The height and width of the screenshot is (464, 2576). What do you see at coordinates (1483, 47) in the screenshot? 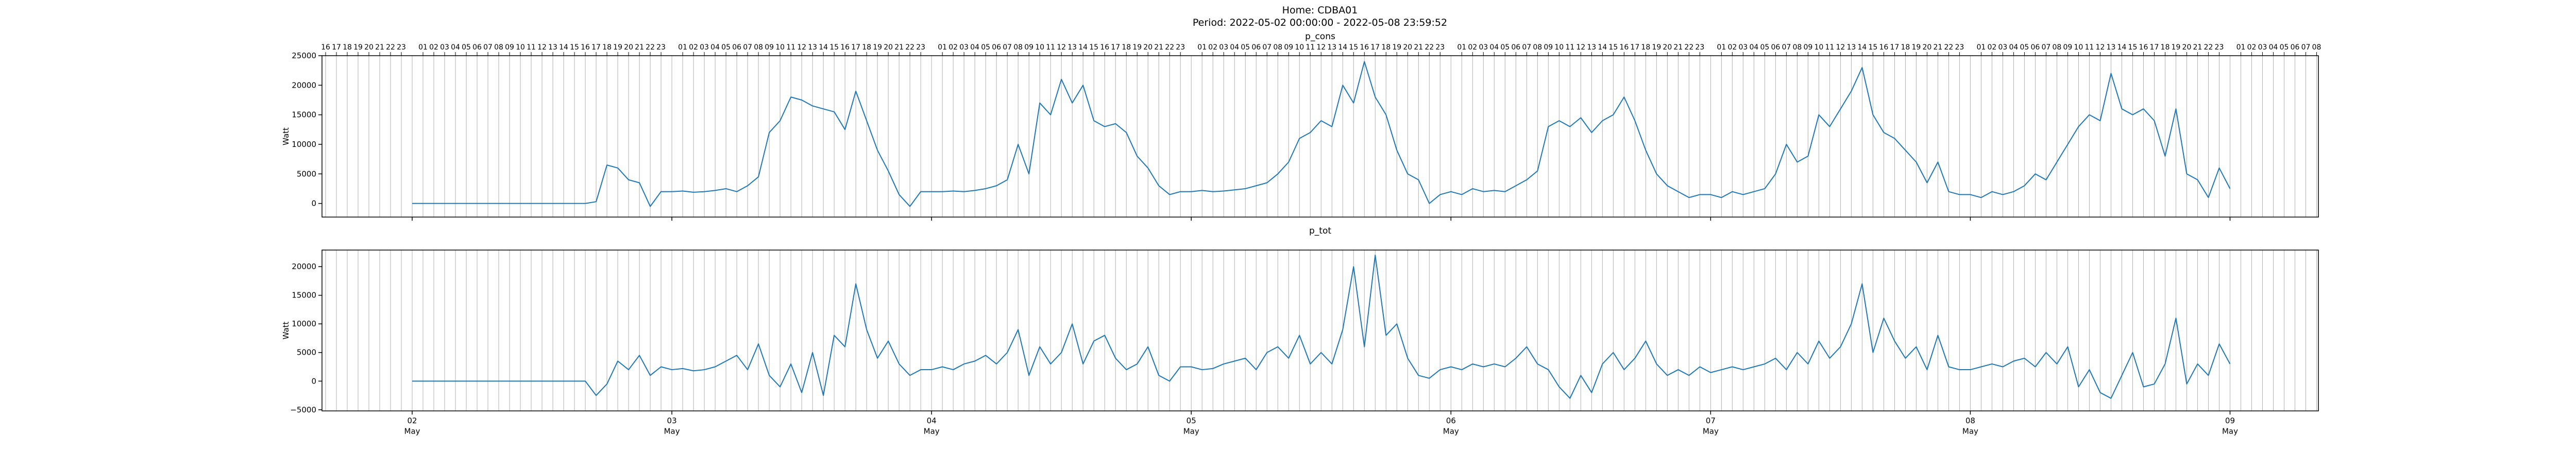
I see `hour-tick-label: 03` at bounding box center [1483, 47].